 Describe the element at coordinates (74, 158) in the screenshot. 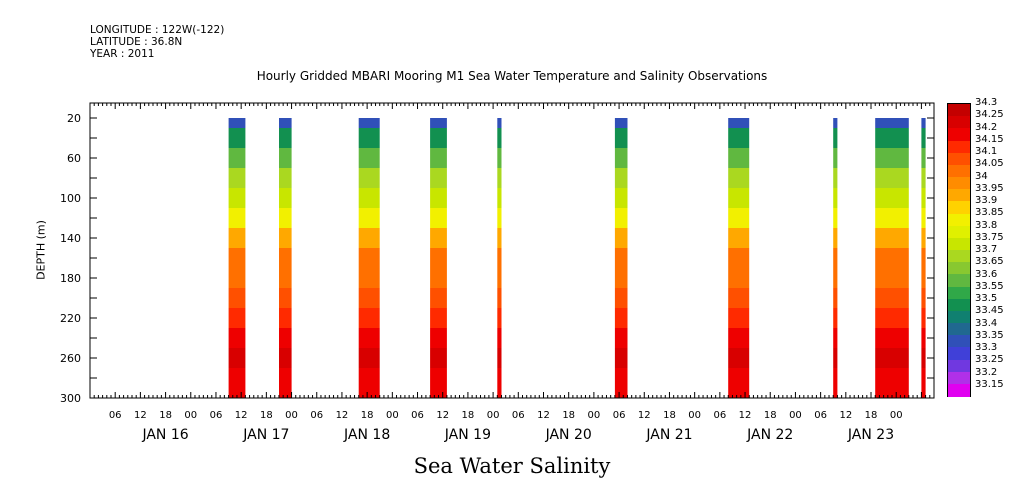

I see `y-tick-label: 60` at that location.